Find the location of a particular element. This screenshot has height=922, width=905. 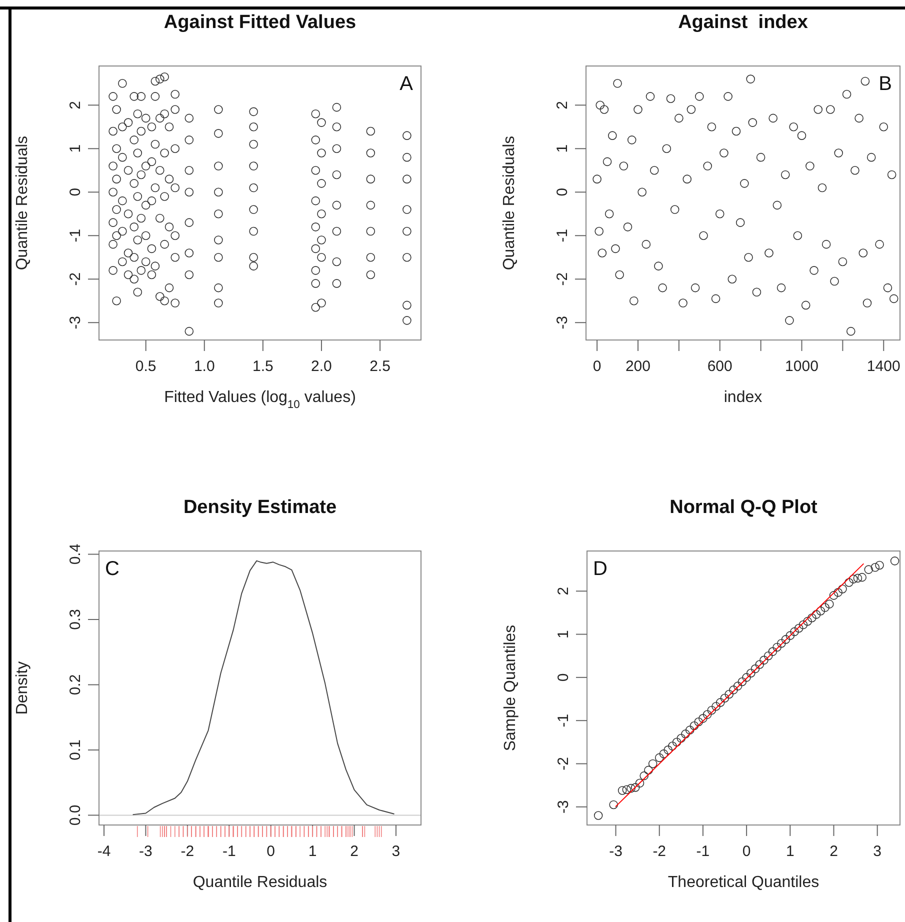

x-tick-label: 1.0 is located at coordinates (204, 366).